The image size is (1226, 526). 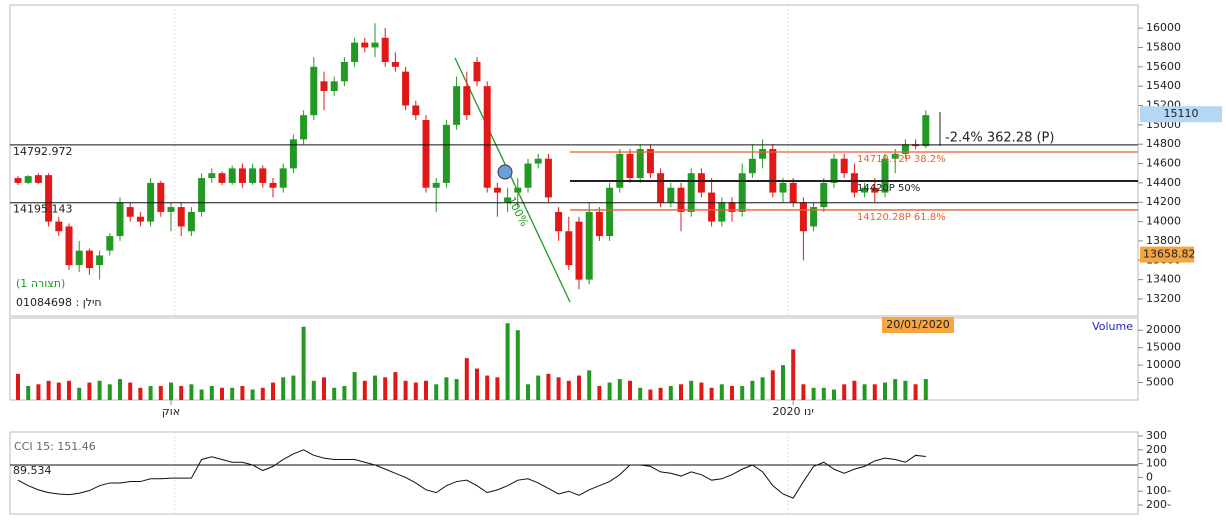 What do you see at coordinates (1163, 182) in the screenshot?
I see `y-tick-label: 14400` at bounding box center [1163, 182].